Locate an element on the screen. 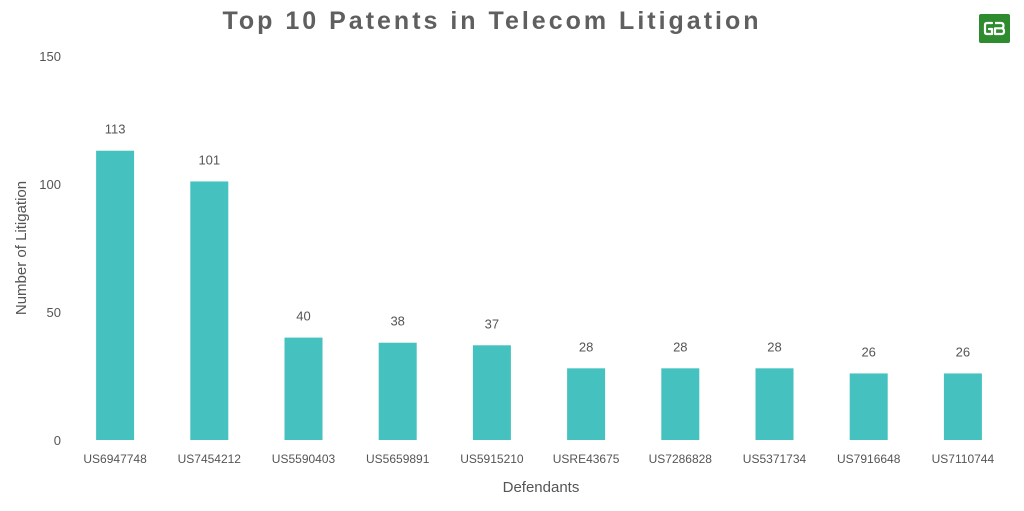 The width and height of the screenshot is (1024, 511). y-axis-ticks: 0 50 100 150 is located at coordinates (50, 248).